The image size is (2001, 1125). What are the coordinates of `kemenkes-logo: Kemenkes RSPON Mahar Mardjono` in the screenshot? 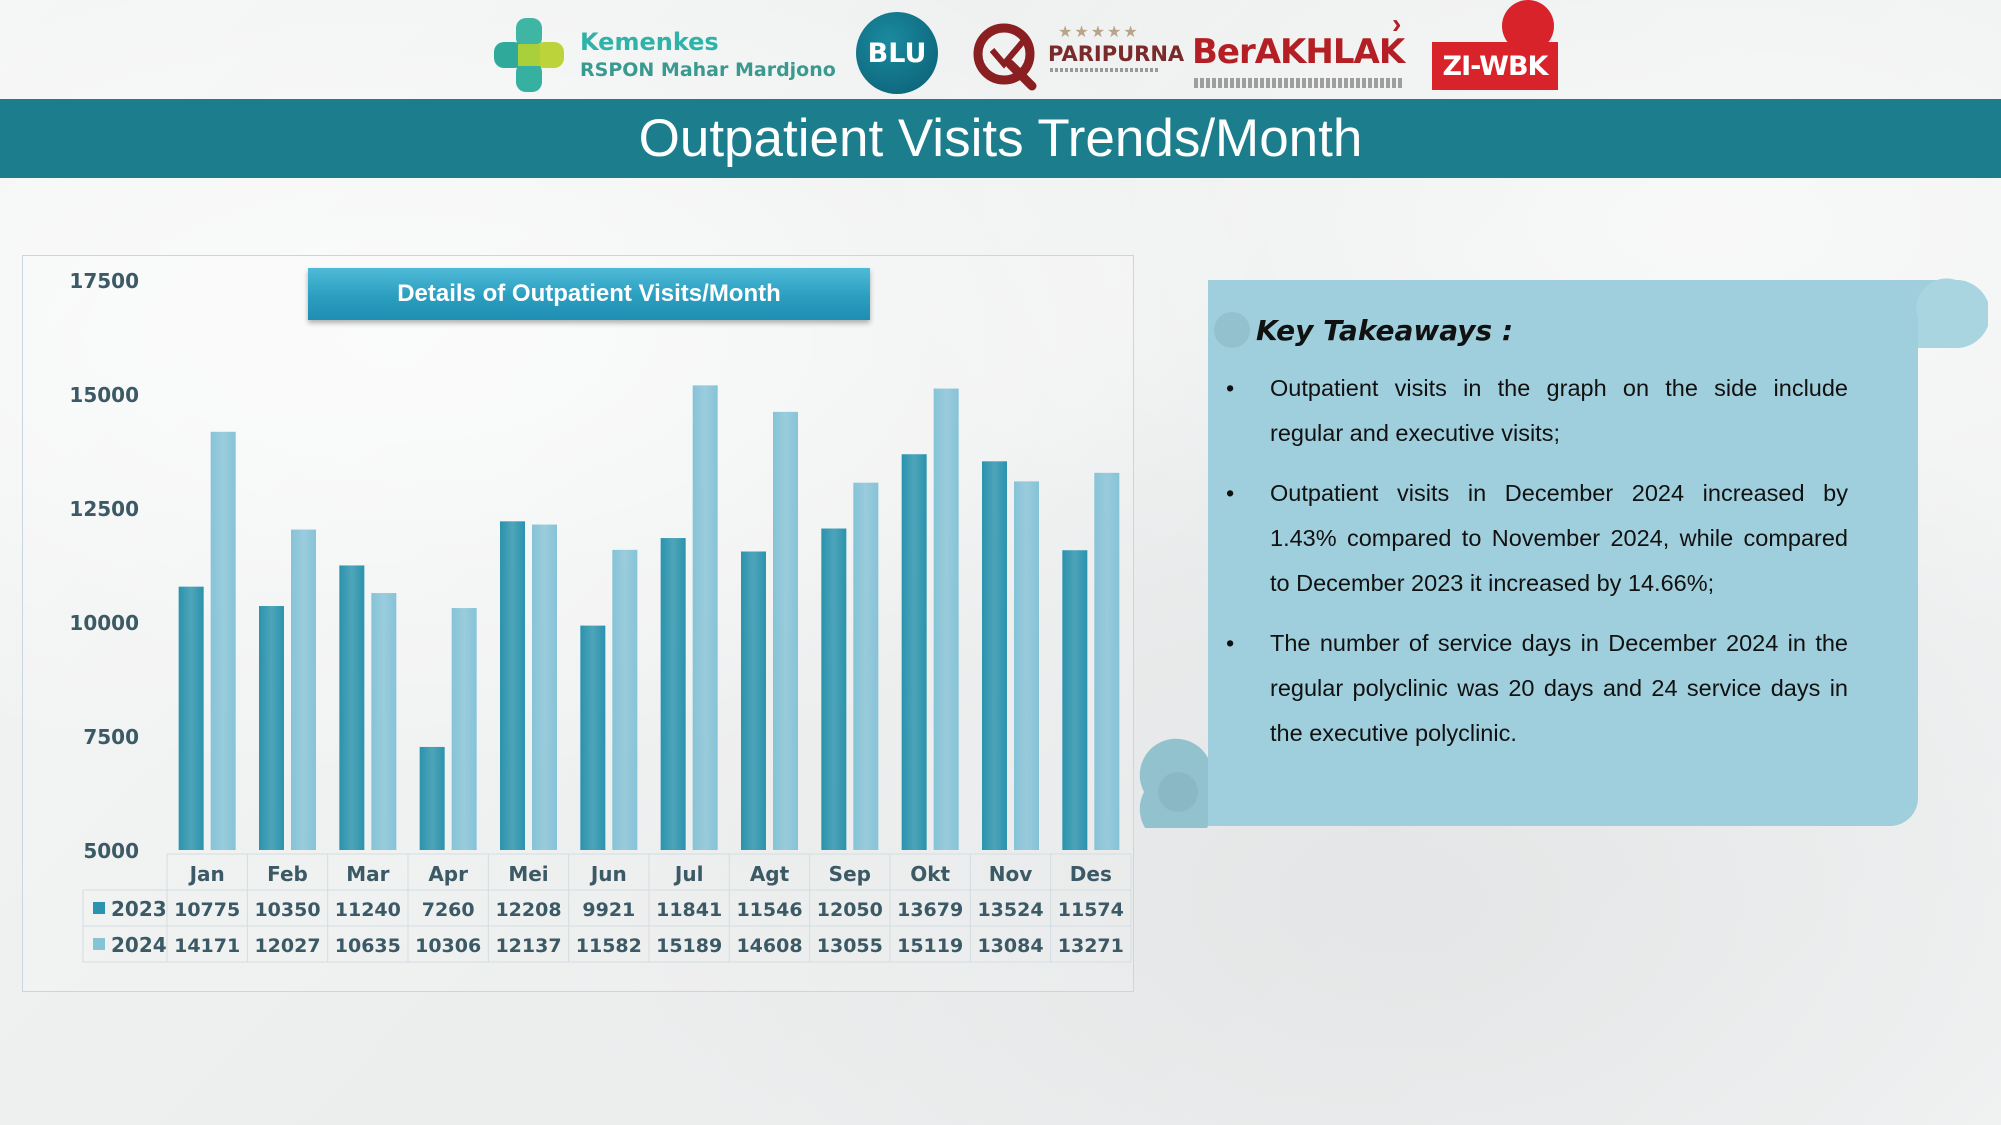 It's located at (664, 56).